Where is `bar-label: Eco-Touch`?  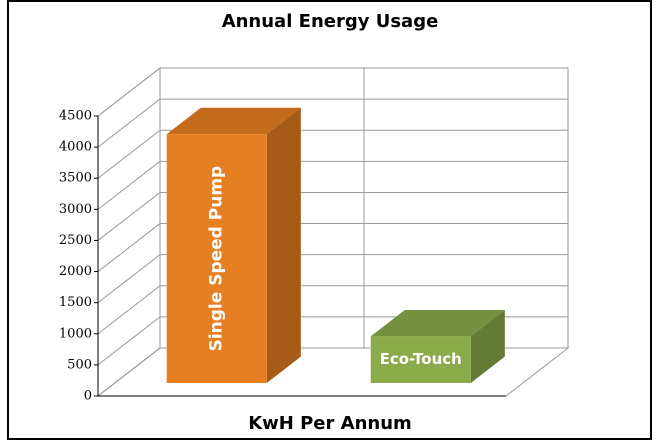
bar-label: Eco-Touch is located at coordinates (421, 359).